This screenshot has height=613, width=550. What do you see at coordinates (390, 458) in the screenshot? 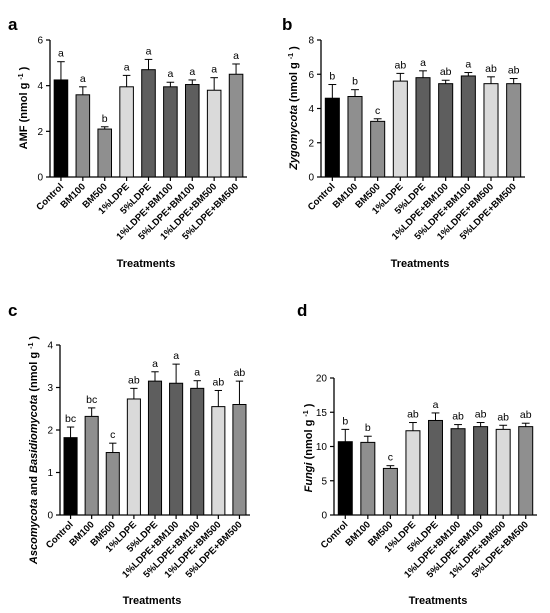
I see `significance-letter: c` at bounding box center [390, 458].